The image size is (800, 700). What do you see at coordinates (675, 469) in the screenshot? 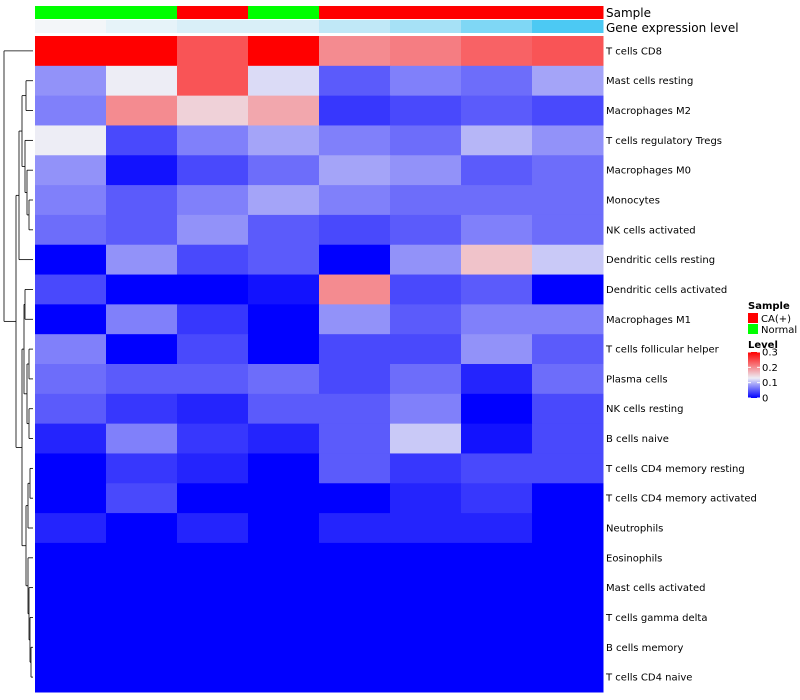
I see `row-label: T cells CD4 memory resting` at bounding box center [675, 469].